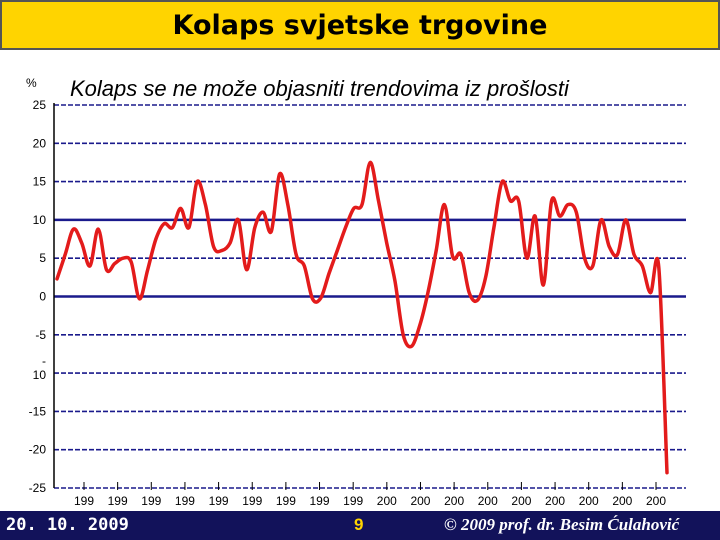 This screenshot has height=540, width=720. Describe the element at coordinates (40, 105) in the screenshot. I see `y-tick-label: 25` at that location.